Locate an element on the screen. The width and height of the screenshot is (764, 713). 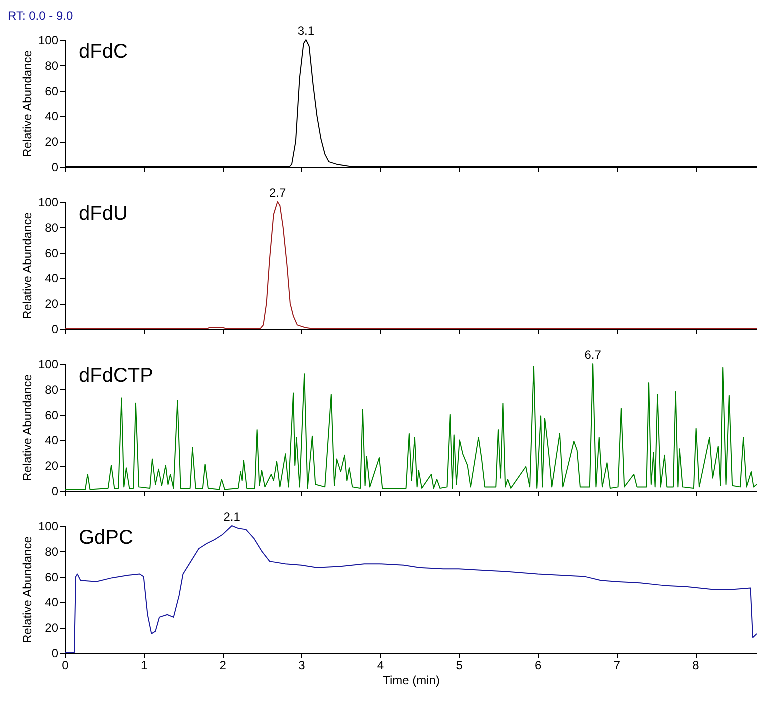
x-tick-label: 6 is located at coordinates (538, 665).